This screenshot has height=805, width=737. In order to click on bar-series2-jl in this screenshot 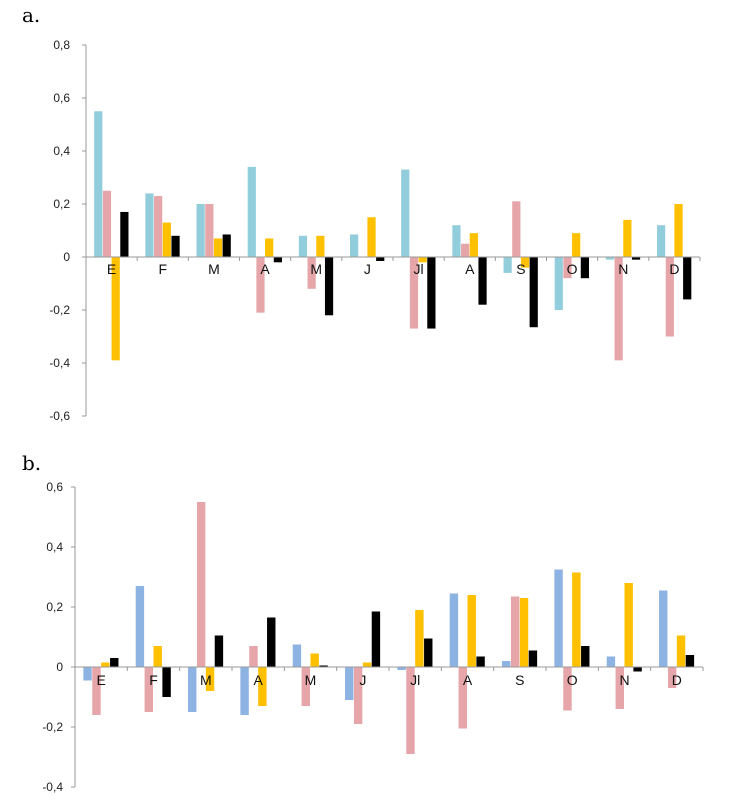, I will do `click(410, 710)`.